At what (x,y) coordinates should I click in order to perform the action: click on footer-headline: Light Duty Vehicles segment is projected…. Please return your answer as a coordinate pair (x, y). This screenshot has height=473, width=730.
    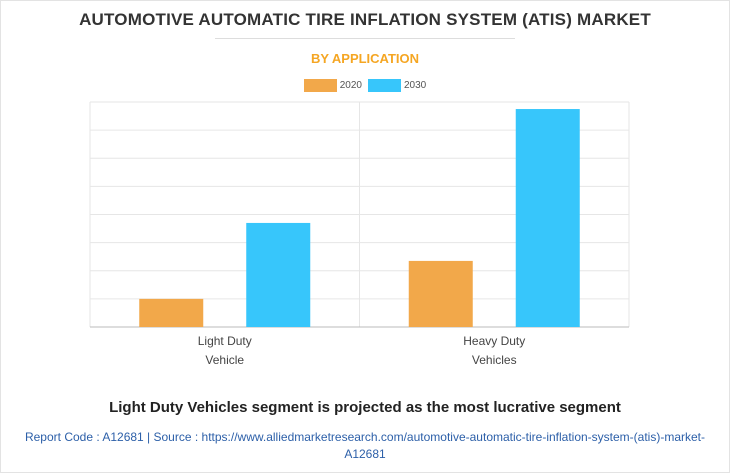
    Looking at the image, I should click on (365, 407).